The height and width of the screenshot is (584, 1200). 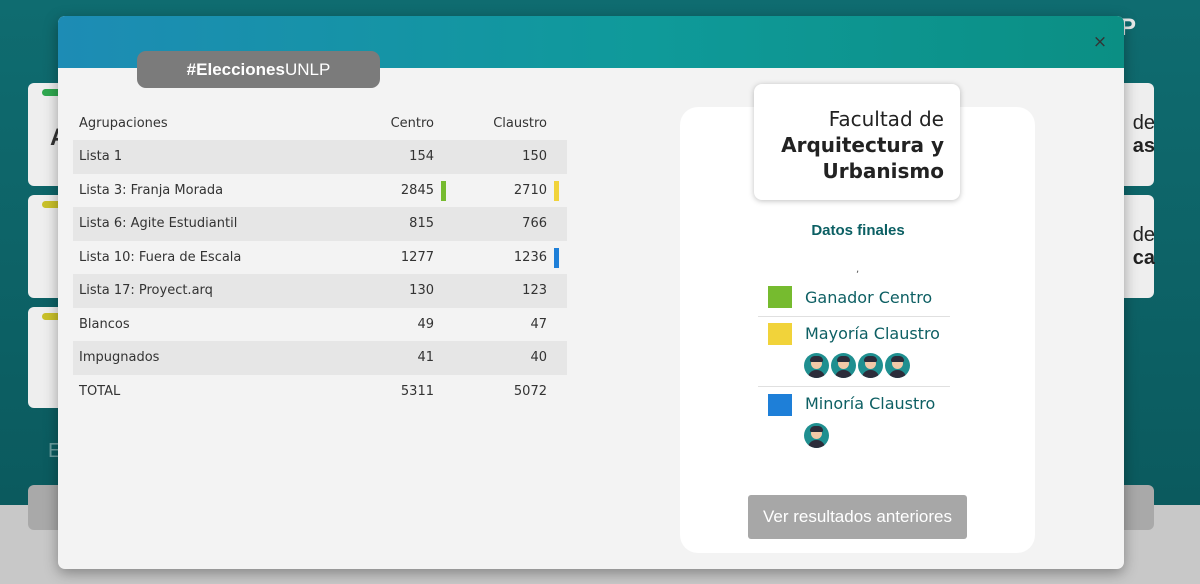 I want to click on column-header-centro: Centro, so click(x=412, y=123).